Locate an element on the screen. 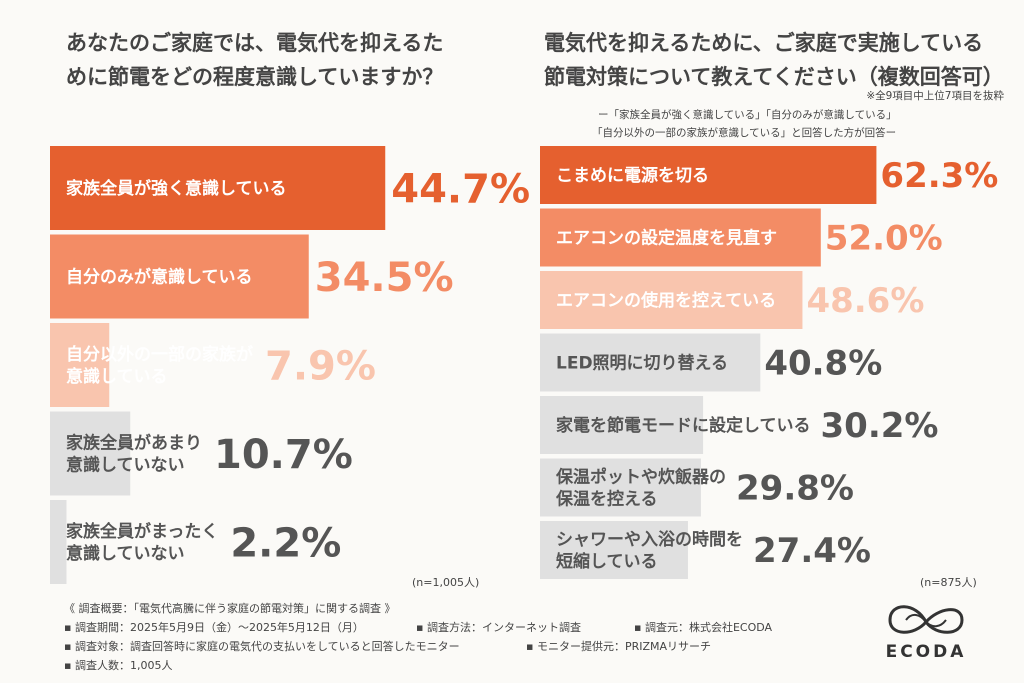  value-label: 40.8% is located at coordinates (823, 364).